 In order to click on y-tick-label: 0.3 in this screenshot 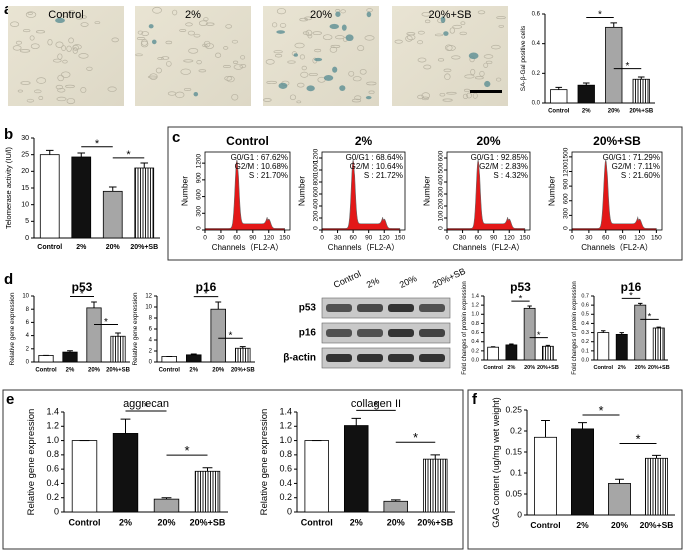, I will do `click(585, 333)`.